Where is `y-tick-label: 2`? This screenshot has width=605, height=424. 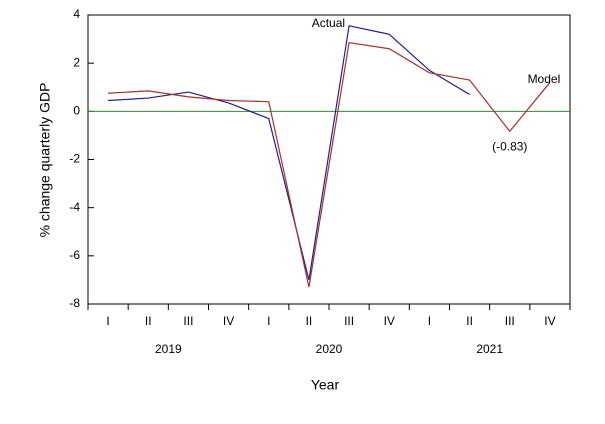
y-tick-label: 2 is located at coordinates (76, 62).